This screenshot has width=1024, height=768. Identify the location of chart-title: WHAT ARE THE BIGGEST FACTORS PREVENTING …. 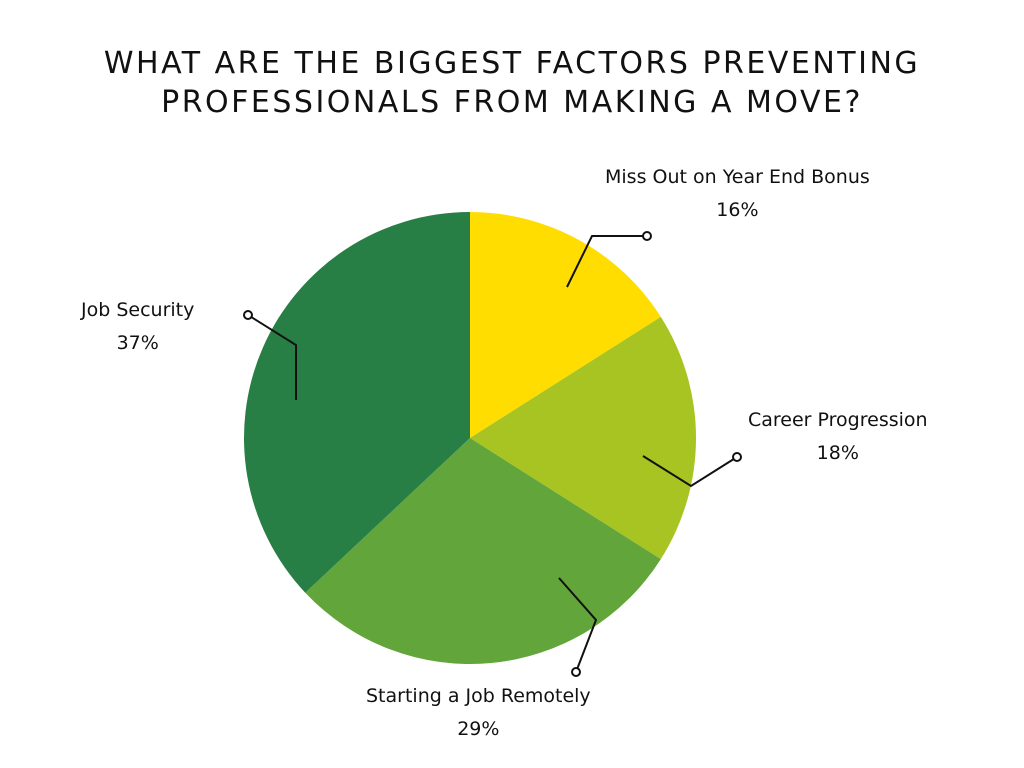
(512, 83).